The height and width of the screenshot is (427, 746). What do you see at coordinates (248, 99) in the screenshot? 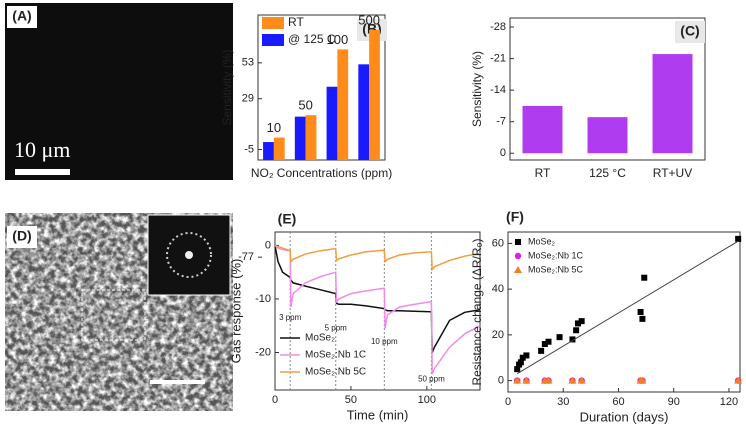
I see `y-tick-label: 29` at bounding box center [248, 99].